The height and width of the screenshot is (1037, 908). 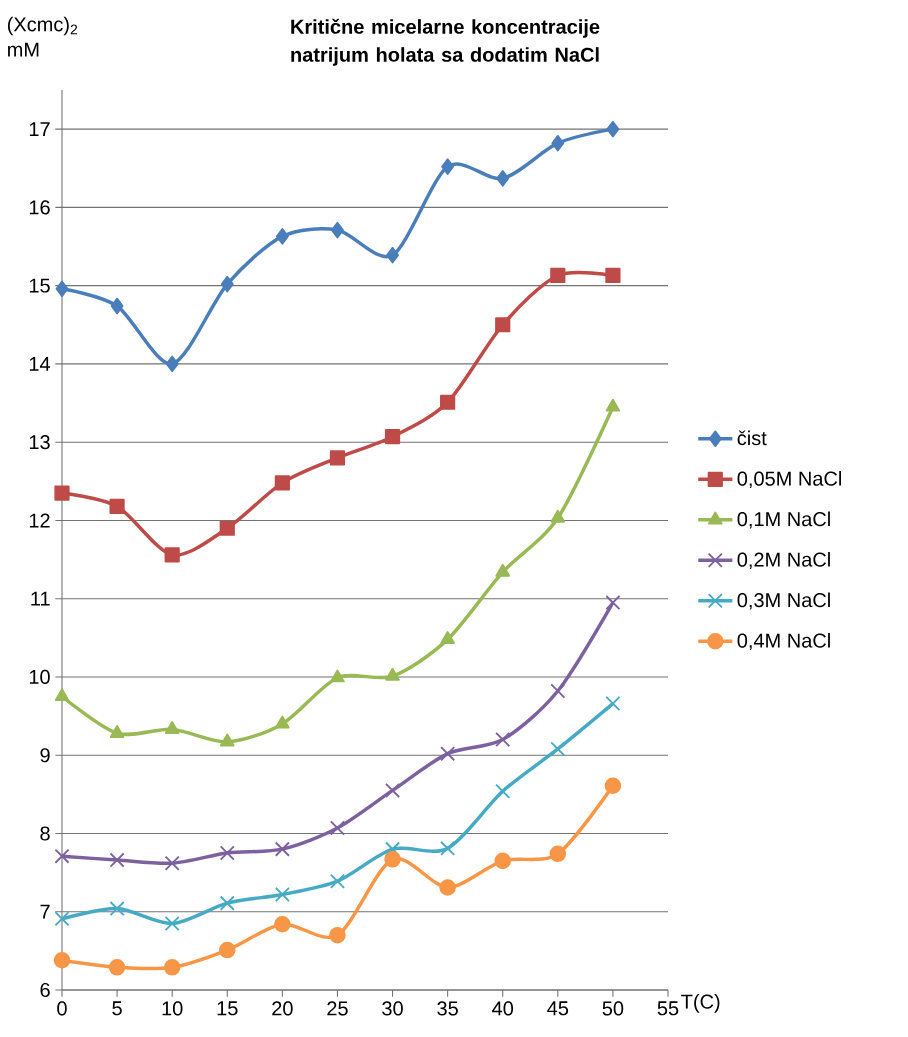 I want to click on legend-label: 0,1M NaCl, so click(x=783, y=520).